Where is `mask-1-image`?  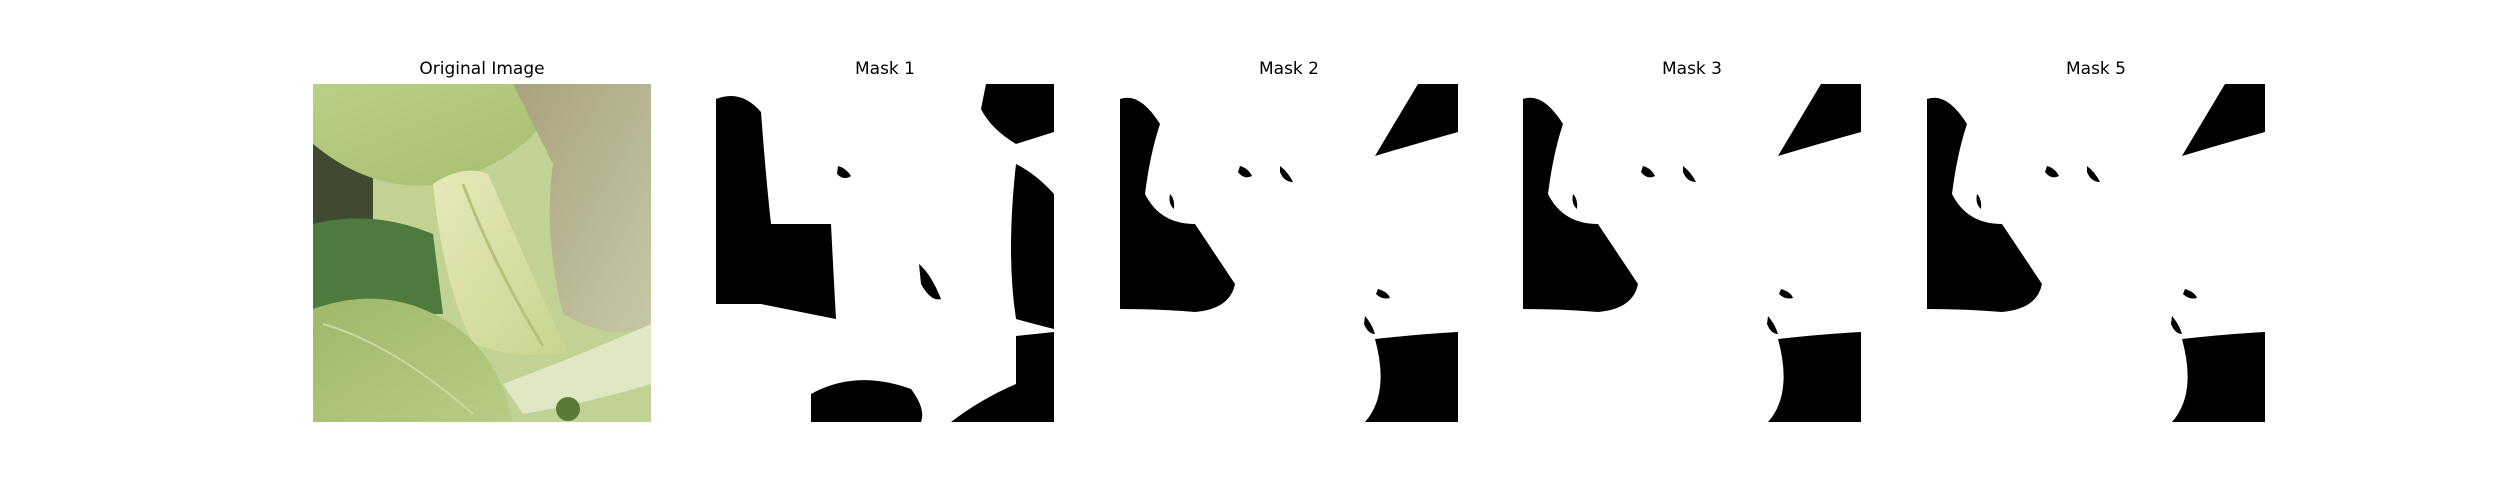 mask-1-image is located at coordinates (885, 253).